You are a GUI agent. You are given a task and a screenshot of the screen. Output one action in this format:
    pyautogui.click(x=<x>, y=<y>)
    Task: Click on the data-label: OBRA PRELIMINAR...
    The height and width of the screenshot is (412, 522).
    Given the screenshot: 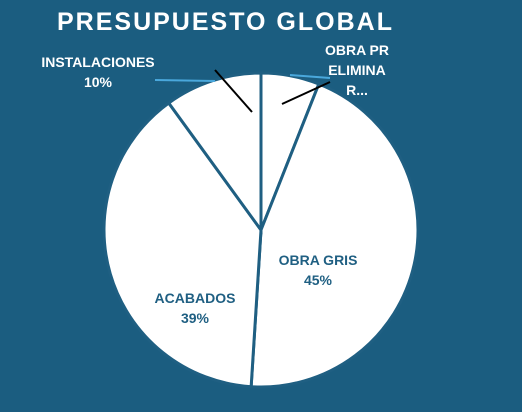 What is the action you would take?
    pyautogui.click(x=357, y=70)
    